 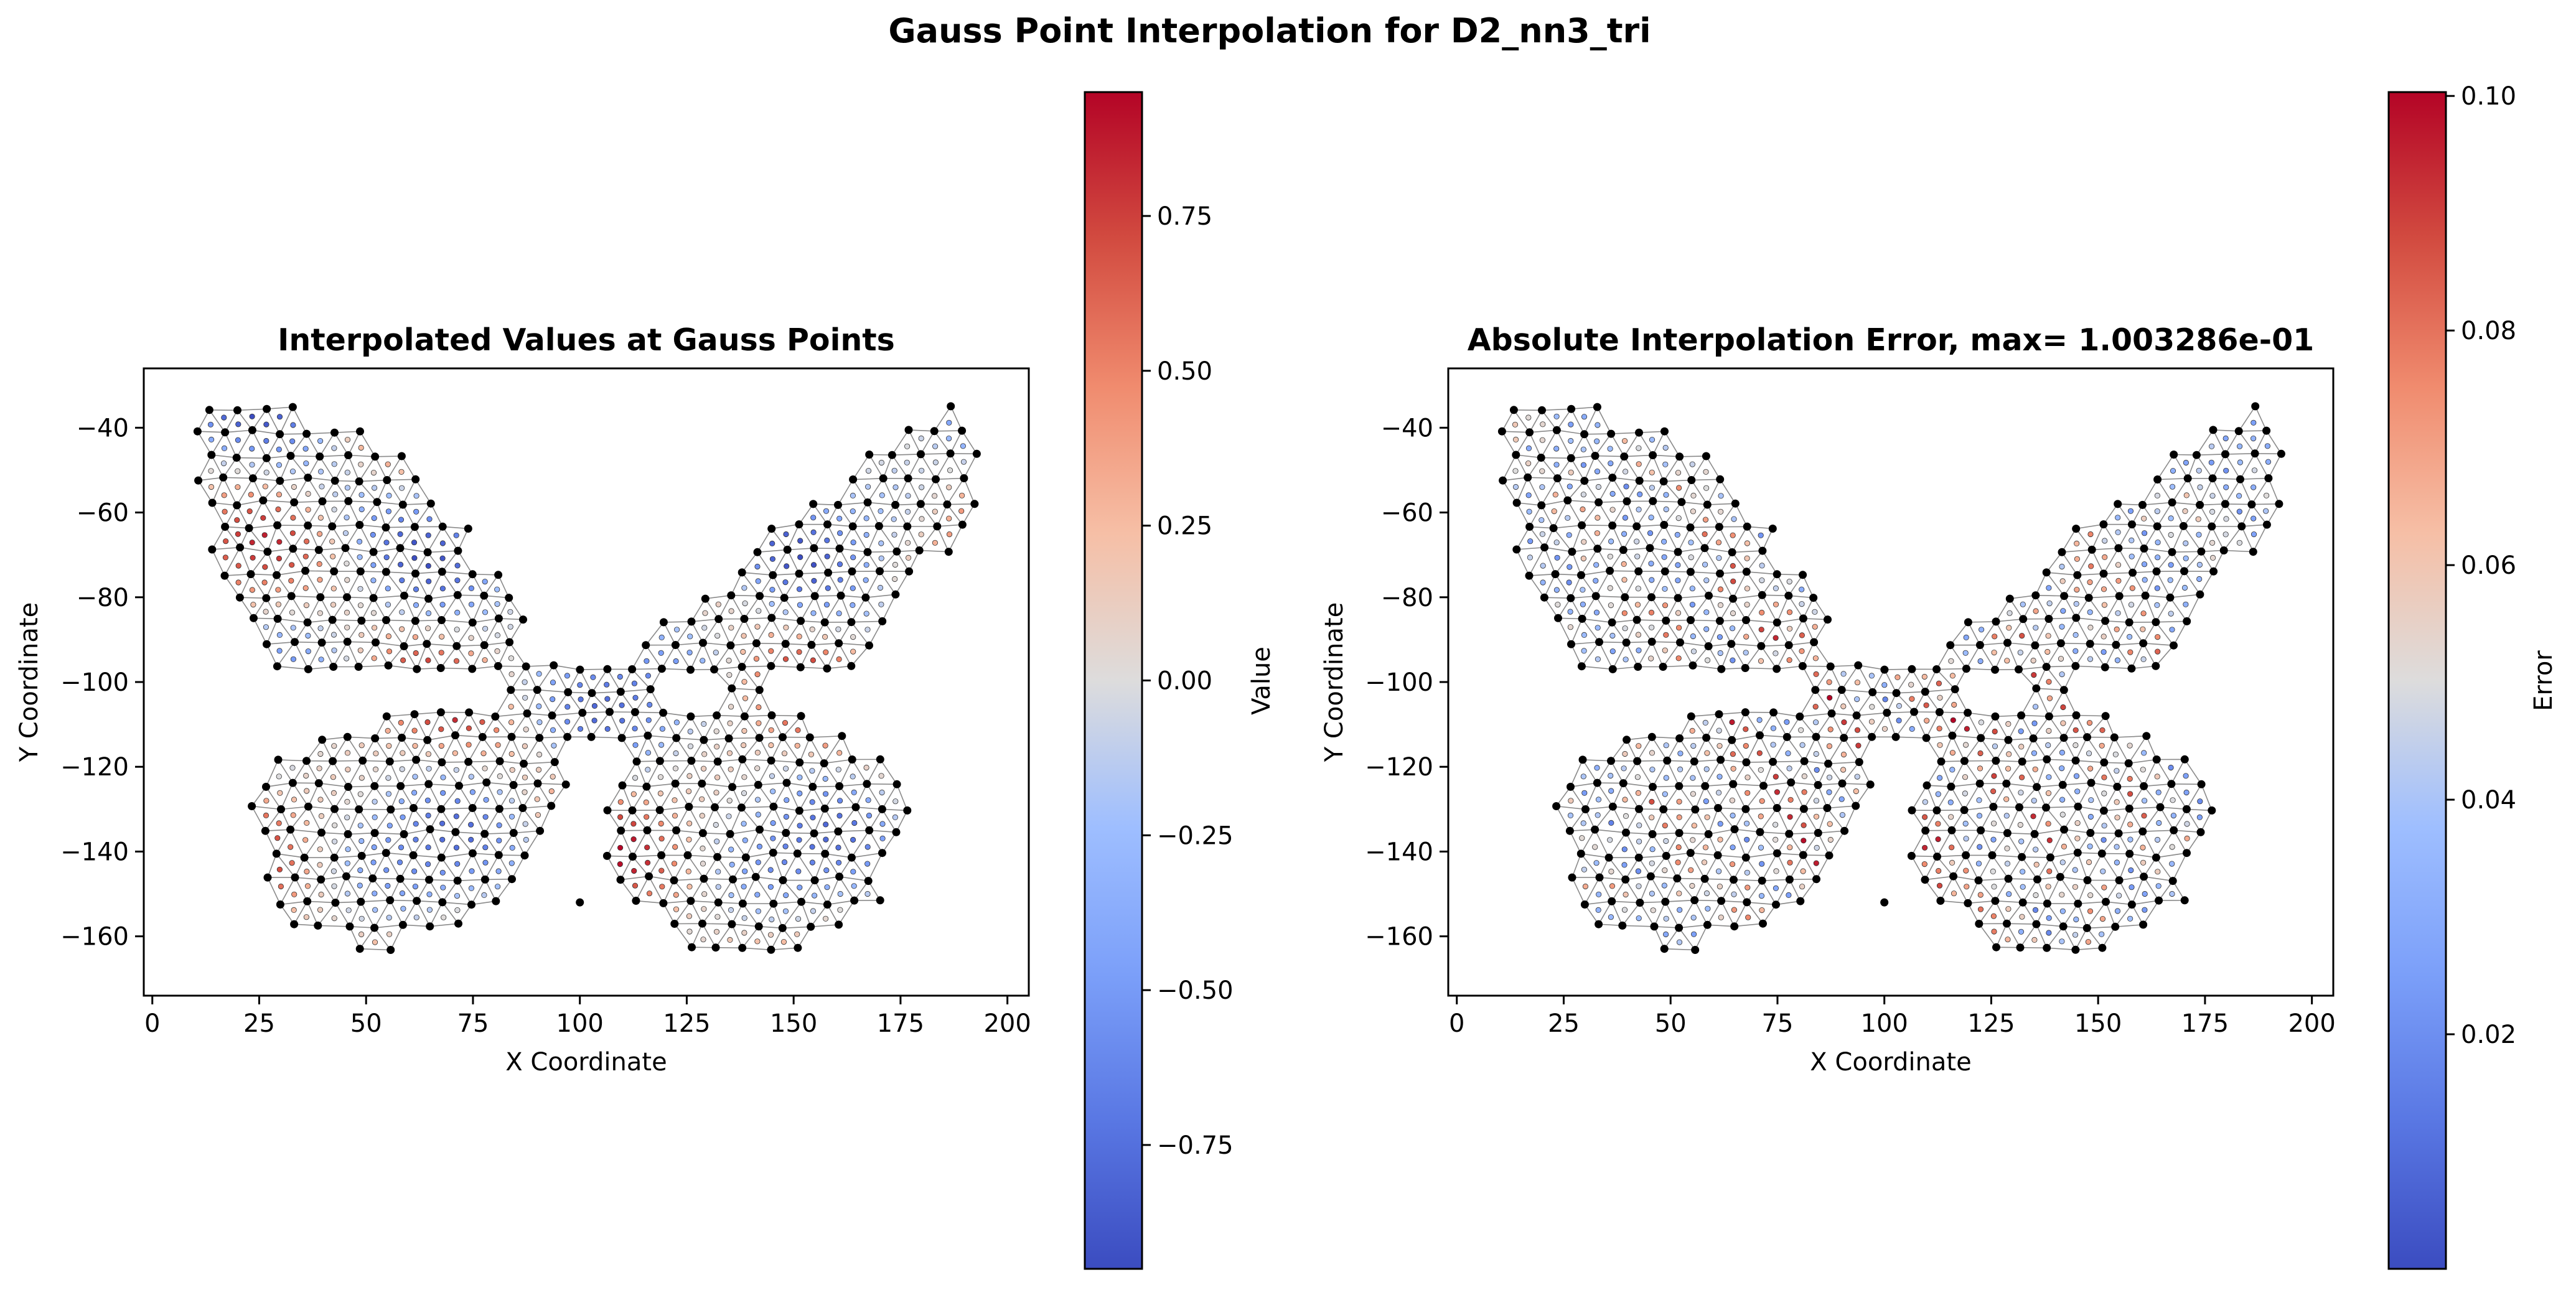 I want to click on x-tick-label: 25, so click(x=1564, y=1023).